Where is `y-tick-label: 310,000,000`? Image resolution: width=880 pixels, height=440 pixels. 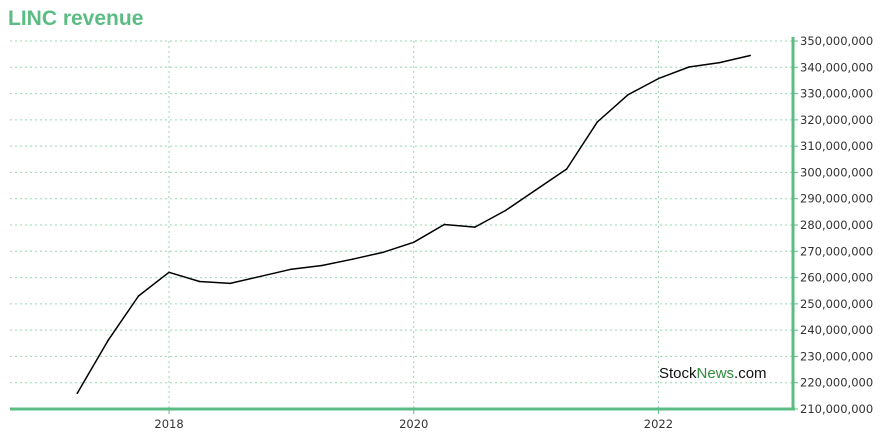 y-tick-label: 310,000,000 is located at coordinates (836, 146).